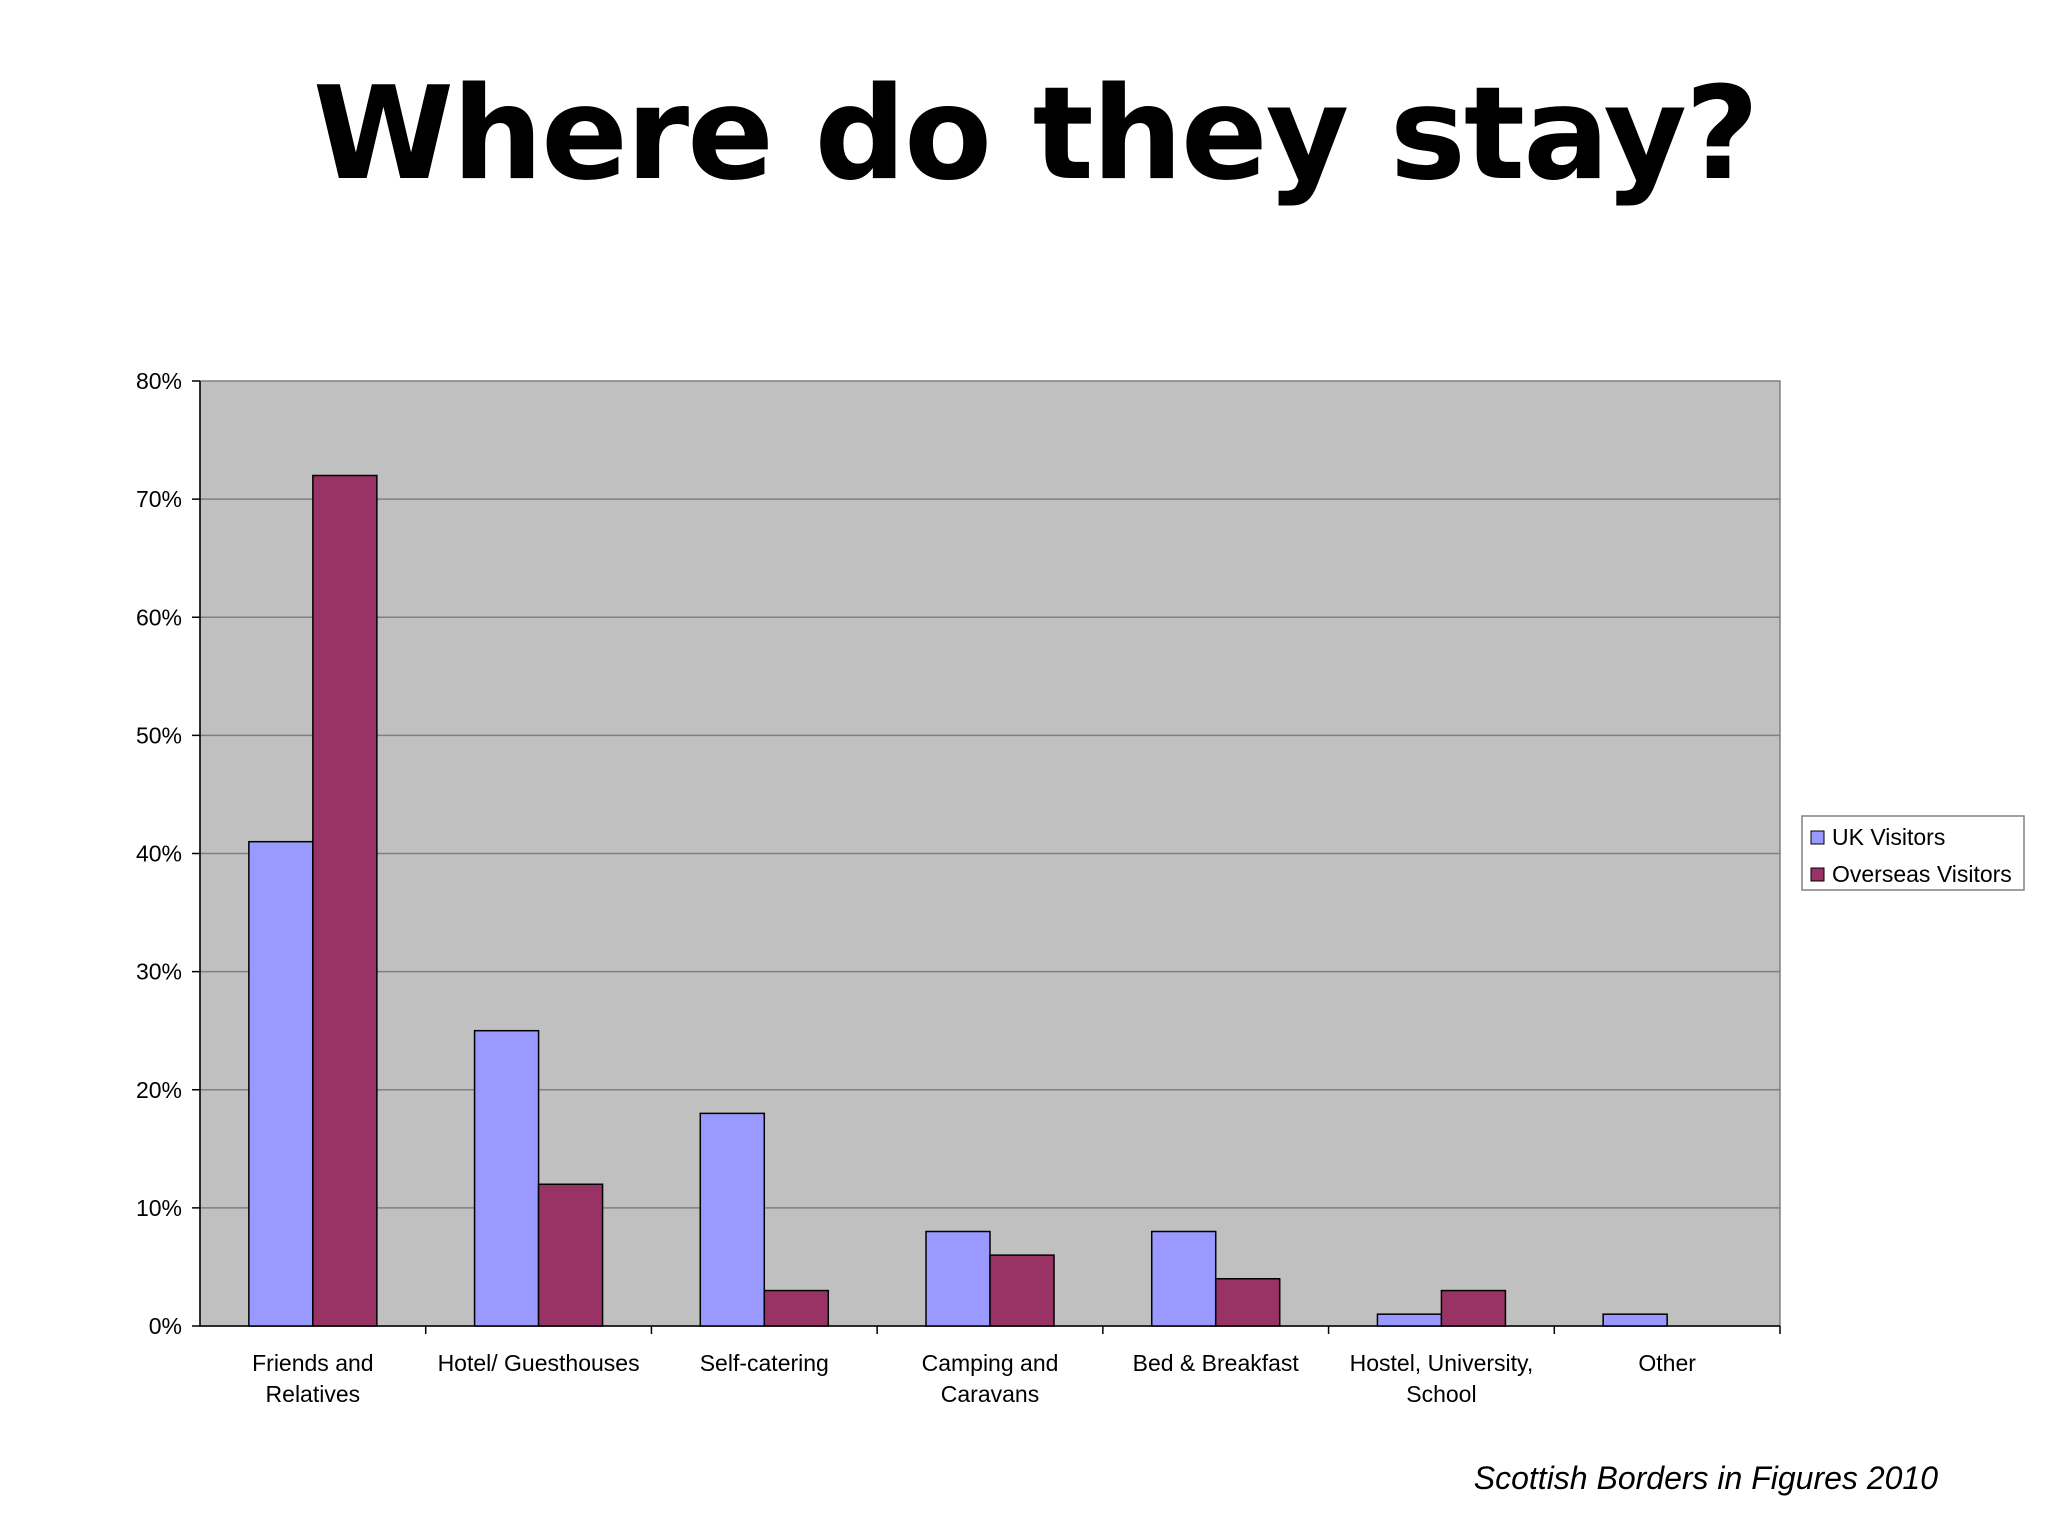 This screenshot has height=1536, width=2048. Describe the element at coordinates (159, 1208) in the screenshot. I see `y-tick-label: 10%` at that location.